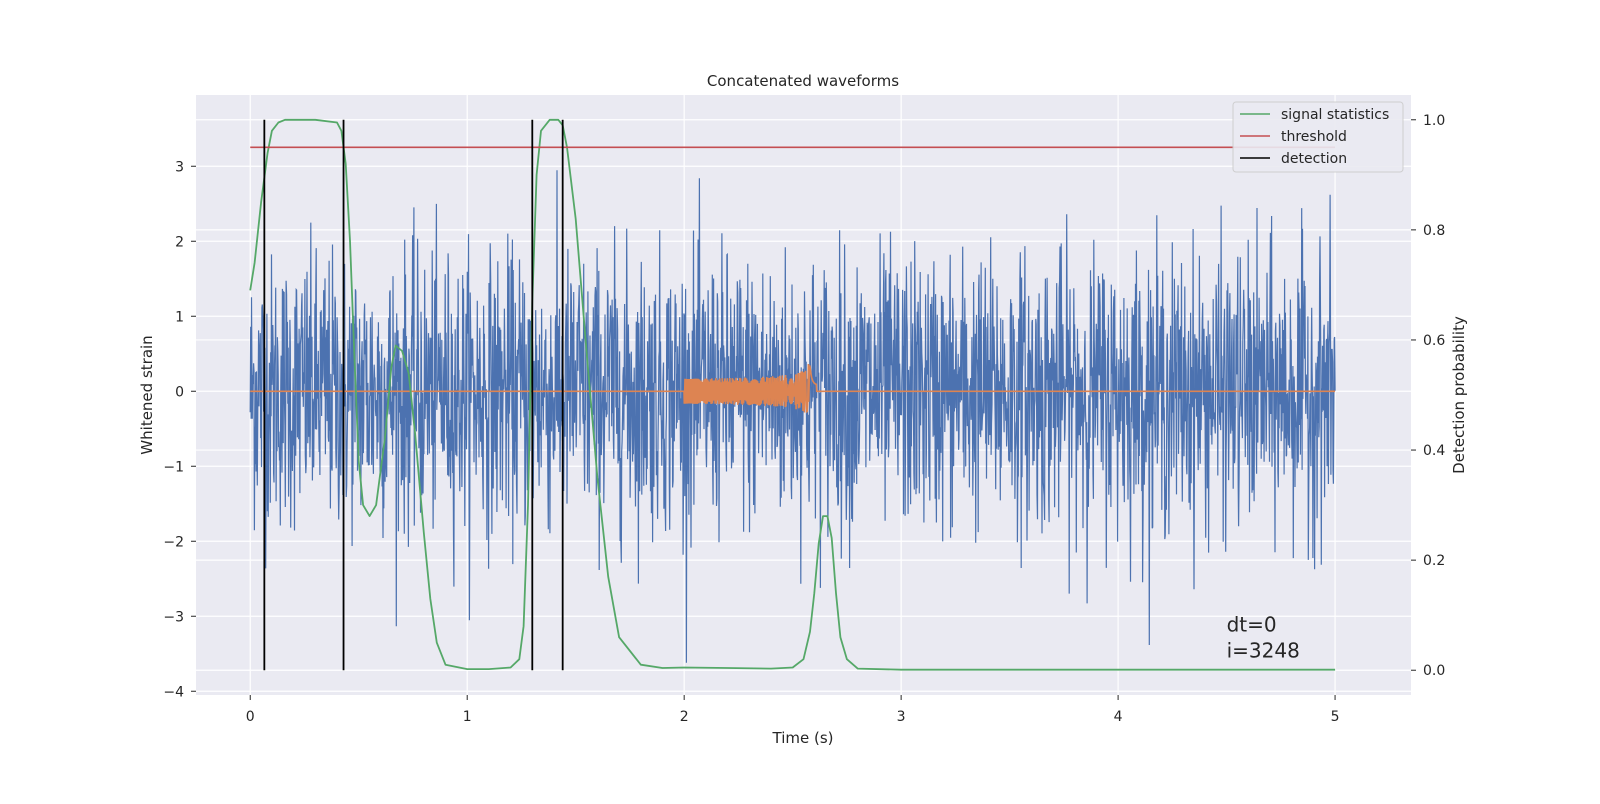 This screenshot has height=804, width=1600. What do you see at coordinates (1434, 561) in the screenshot?
I see `y2-tick-label: 0.2` at bounding box center [1434, 561].